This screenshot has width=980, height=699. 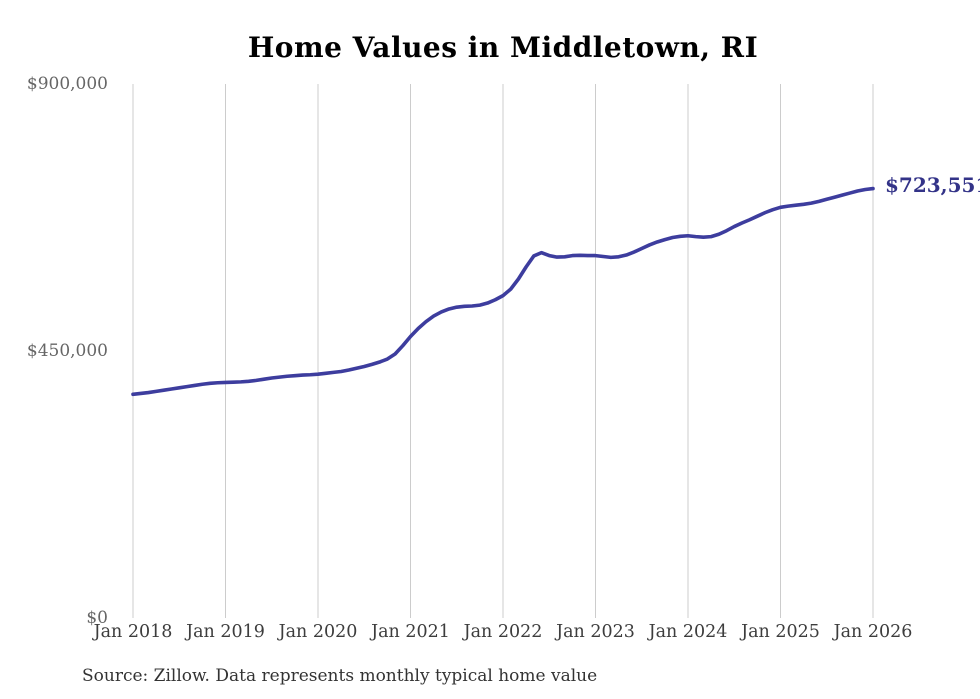 What do you see at coordinates (688, 632) in the screenshot?
I see `x-tick-label: Jan 2024` at bounding box center [688, 632].